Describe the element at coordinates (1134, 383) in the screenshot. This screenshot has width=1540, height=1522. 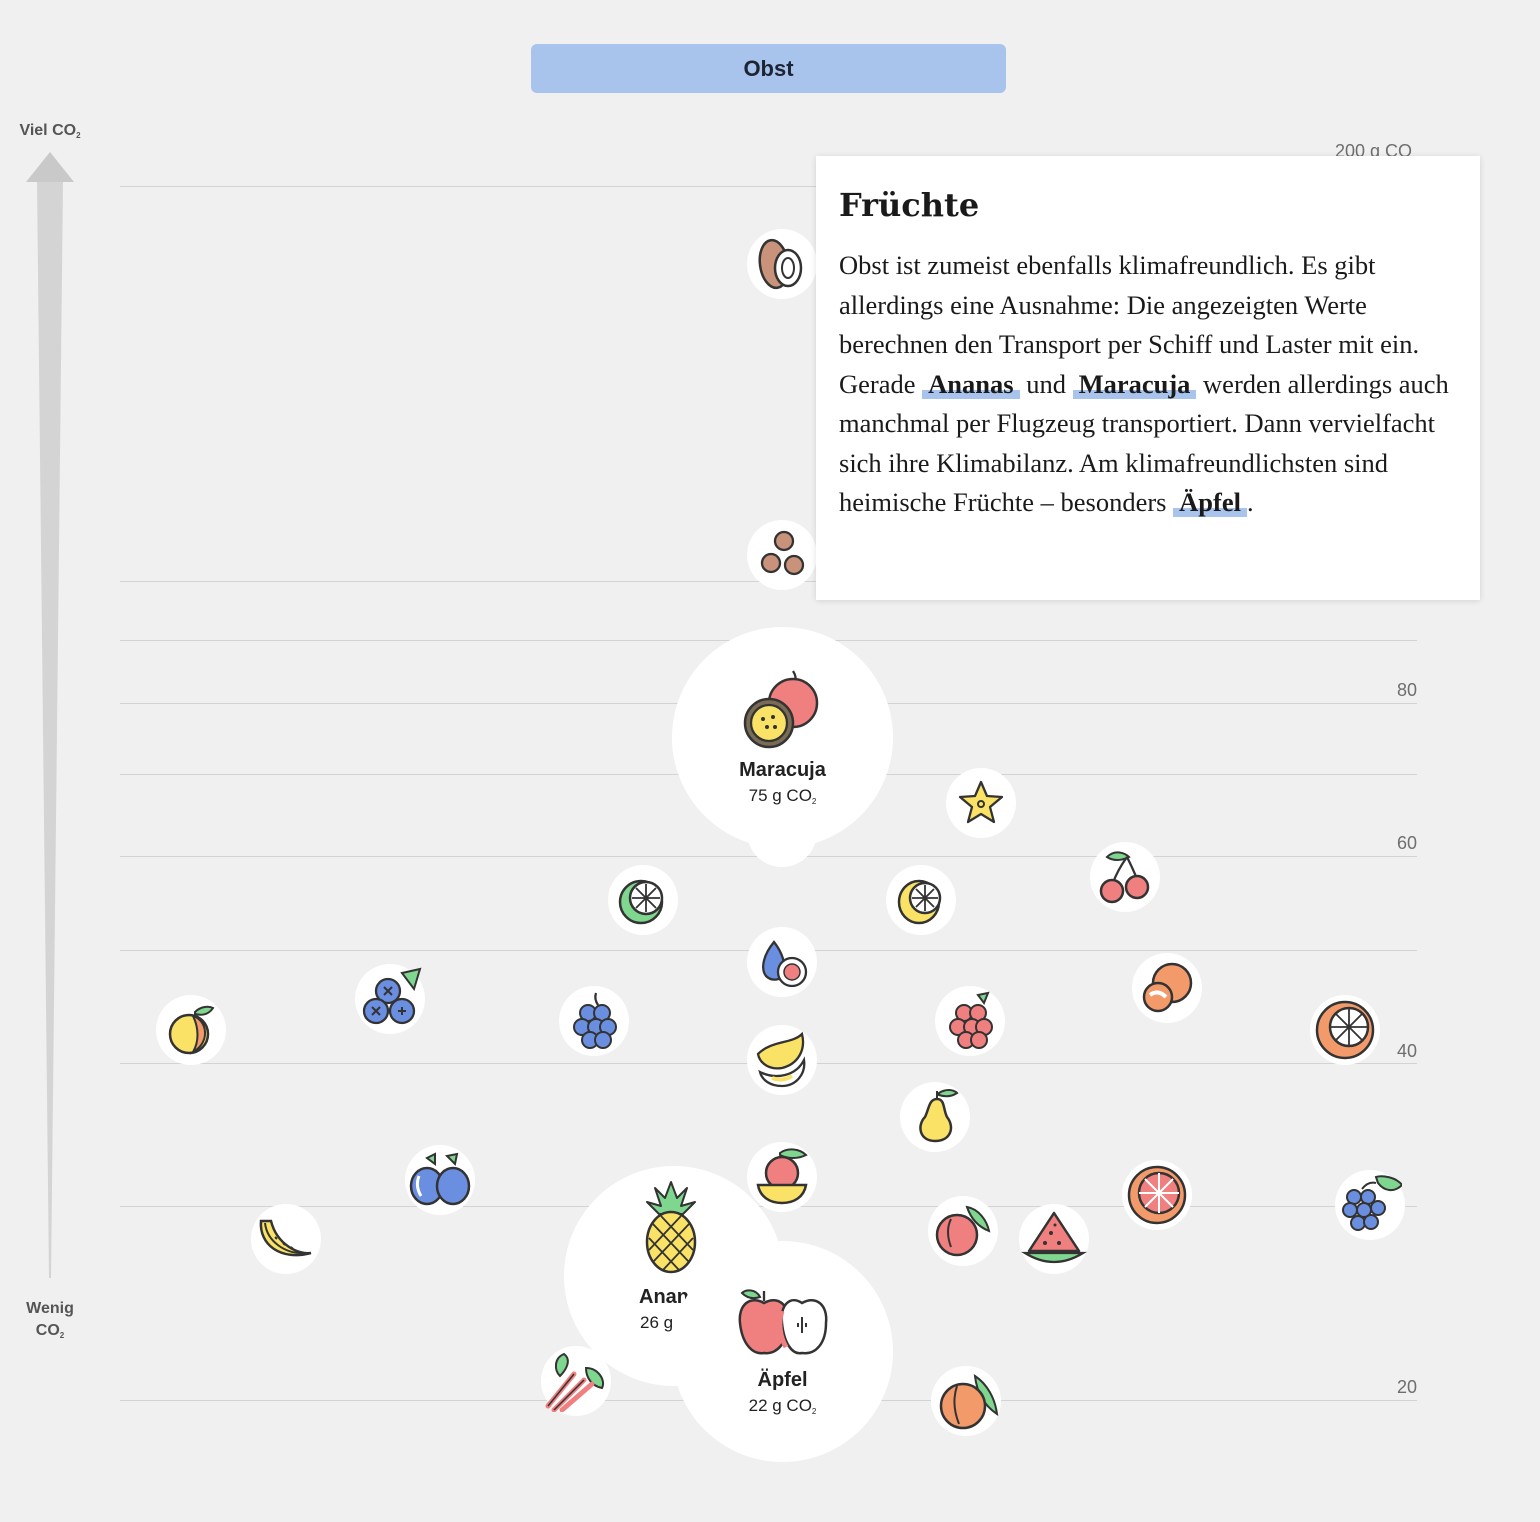
I see `highlight-maracuja-link: Maracuja` at that location.